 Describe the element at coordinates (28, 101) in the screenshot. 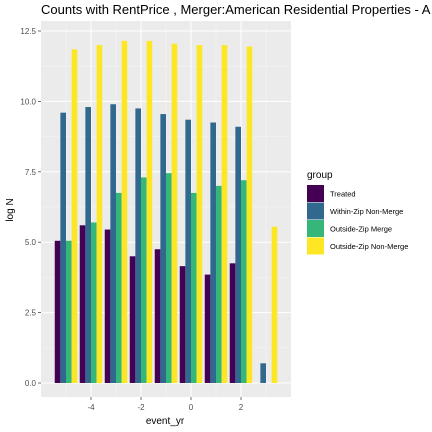

I see `y-tick-label: 10.0` at that location.